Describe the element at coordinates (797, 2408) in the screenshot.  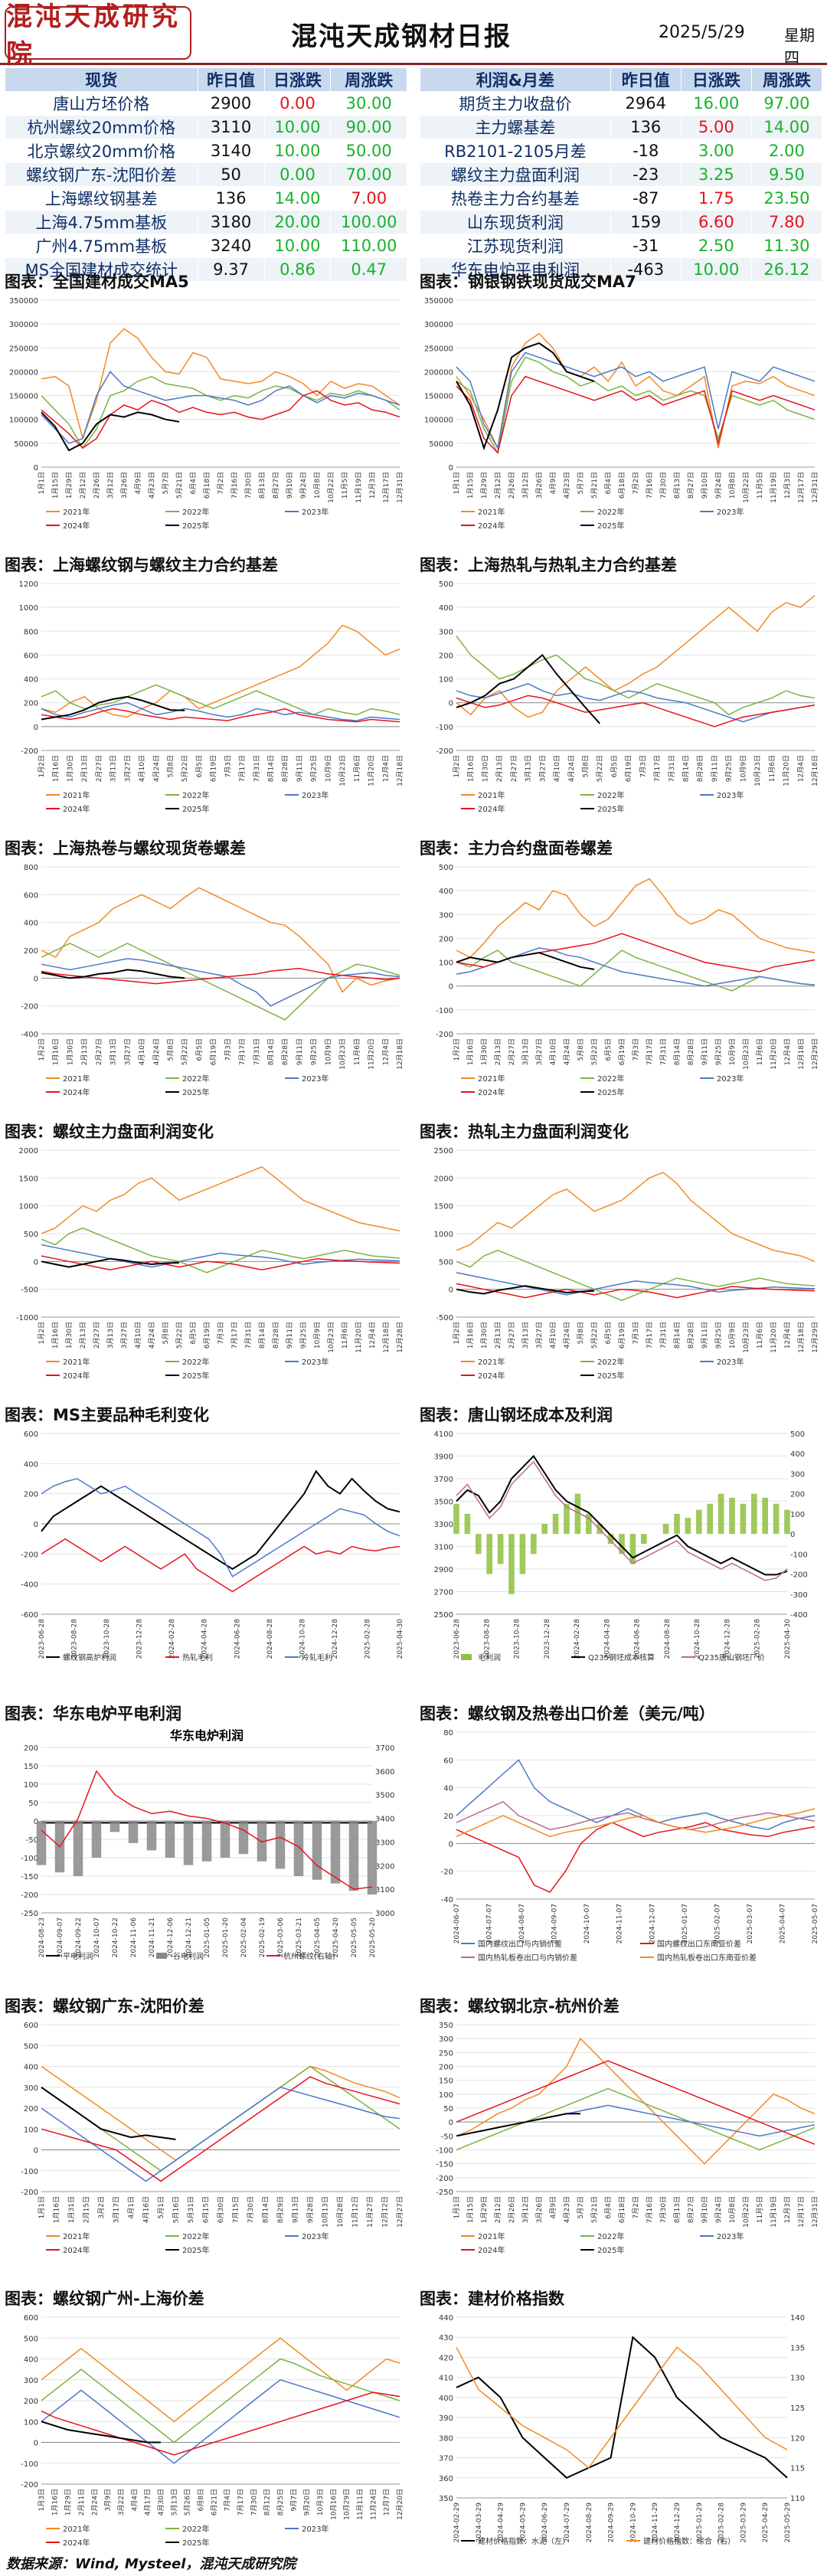
I see `y-right-tick-label: 125` at that location.